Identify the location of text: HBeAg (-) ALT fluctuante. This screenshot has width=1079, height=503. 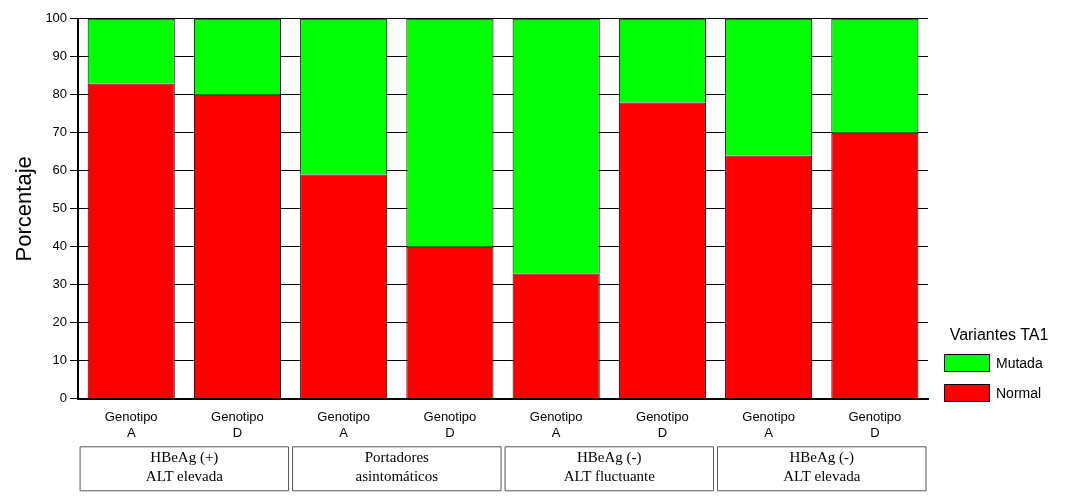
(609, 467).